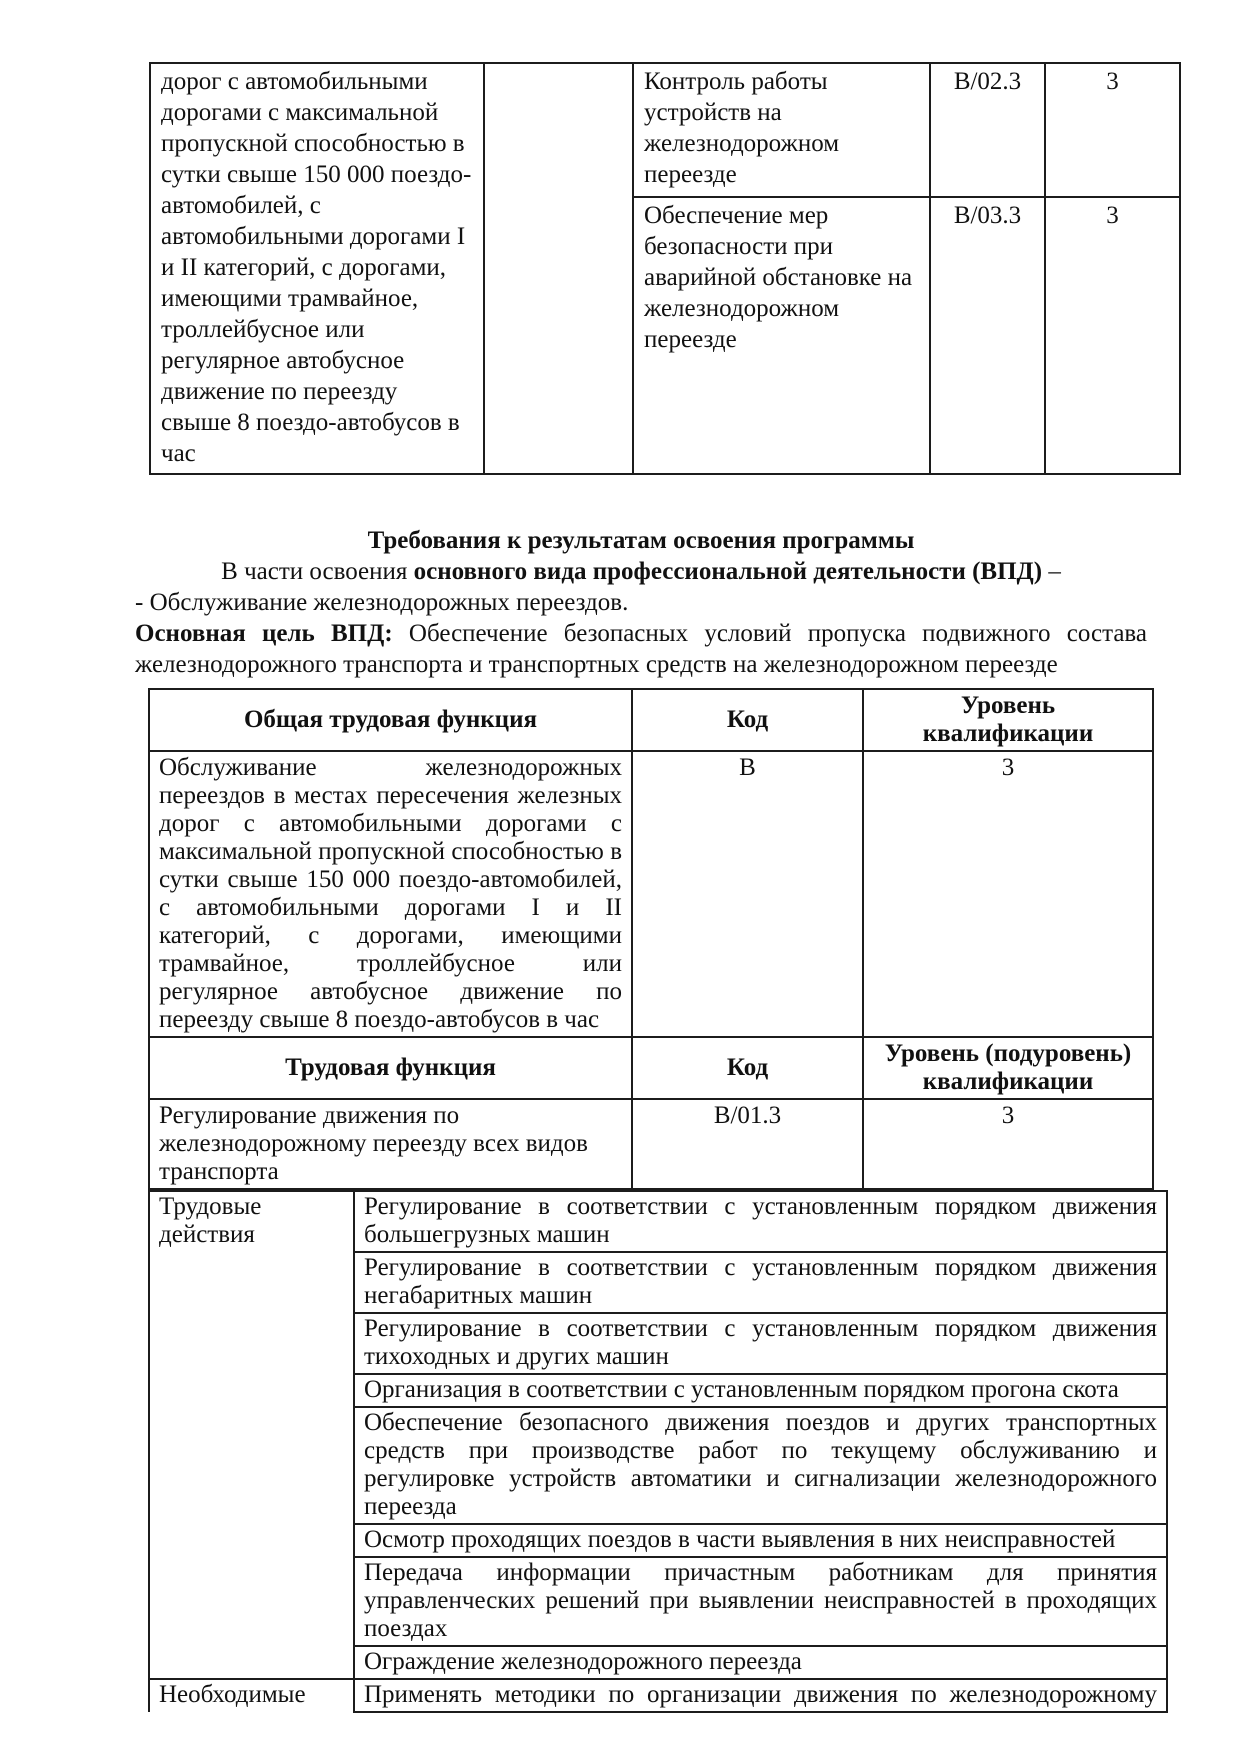  I want to click on general-function-level: 3, so click(1008, 894).